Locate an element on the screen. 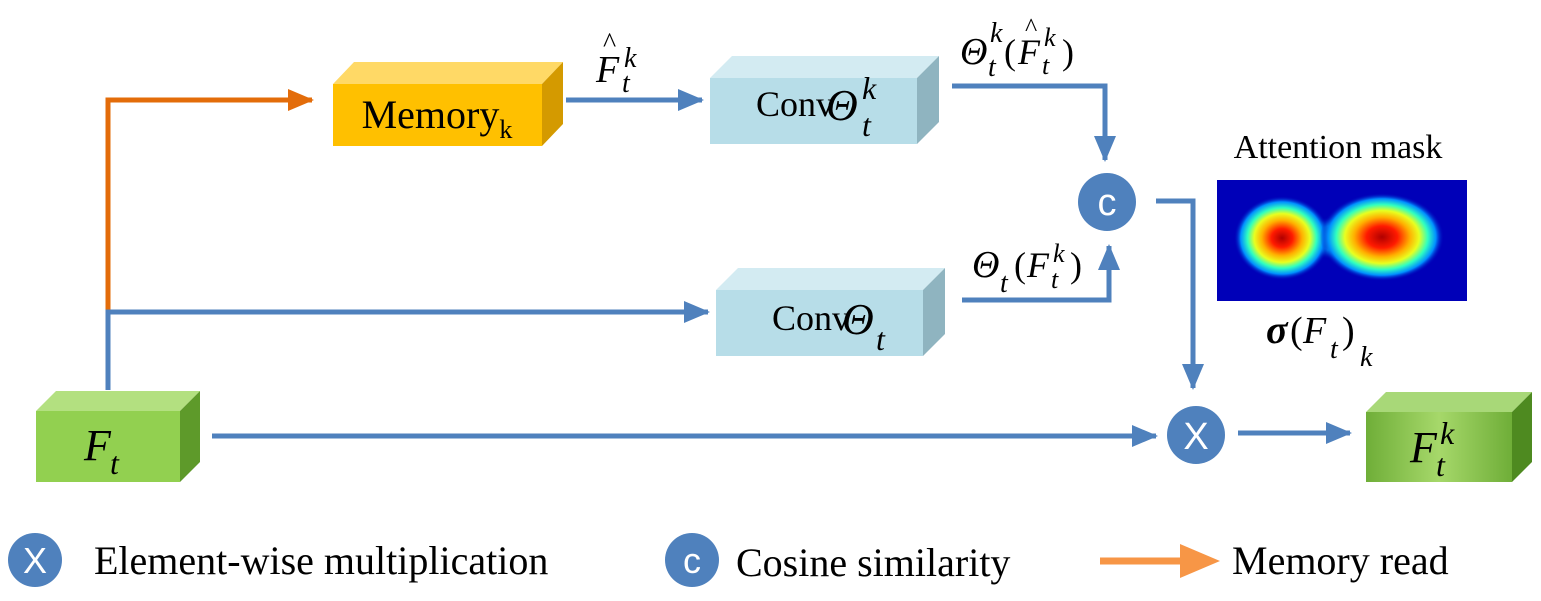  conv-feature-out-close: ) is located at coordinates (1076, 265).